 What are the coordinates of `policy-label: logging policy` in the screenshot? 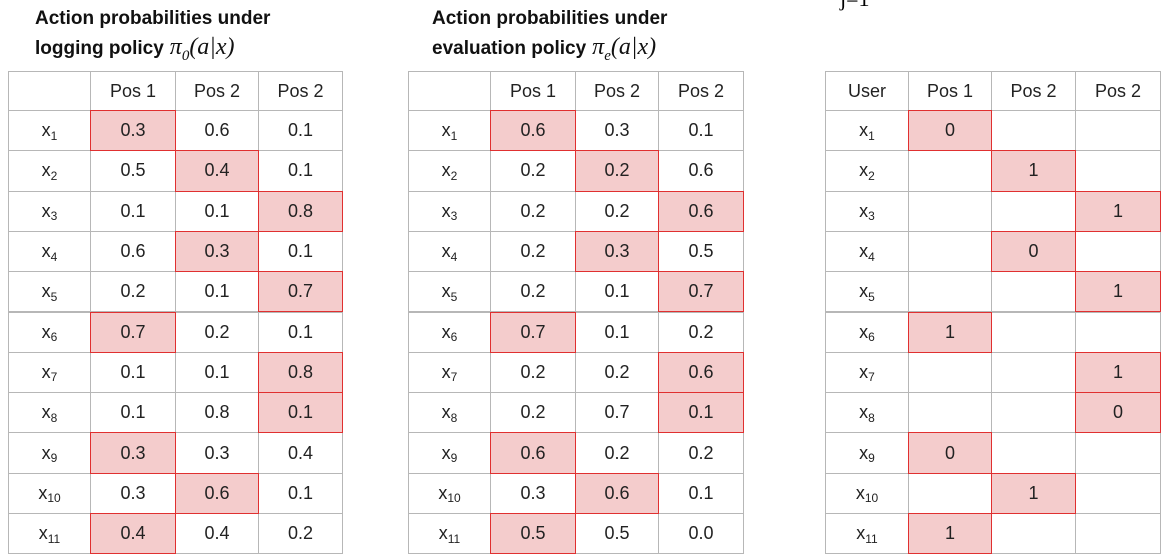 It's located at (99, 48).